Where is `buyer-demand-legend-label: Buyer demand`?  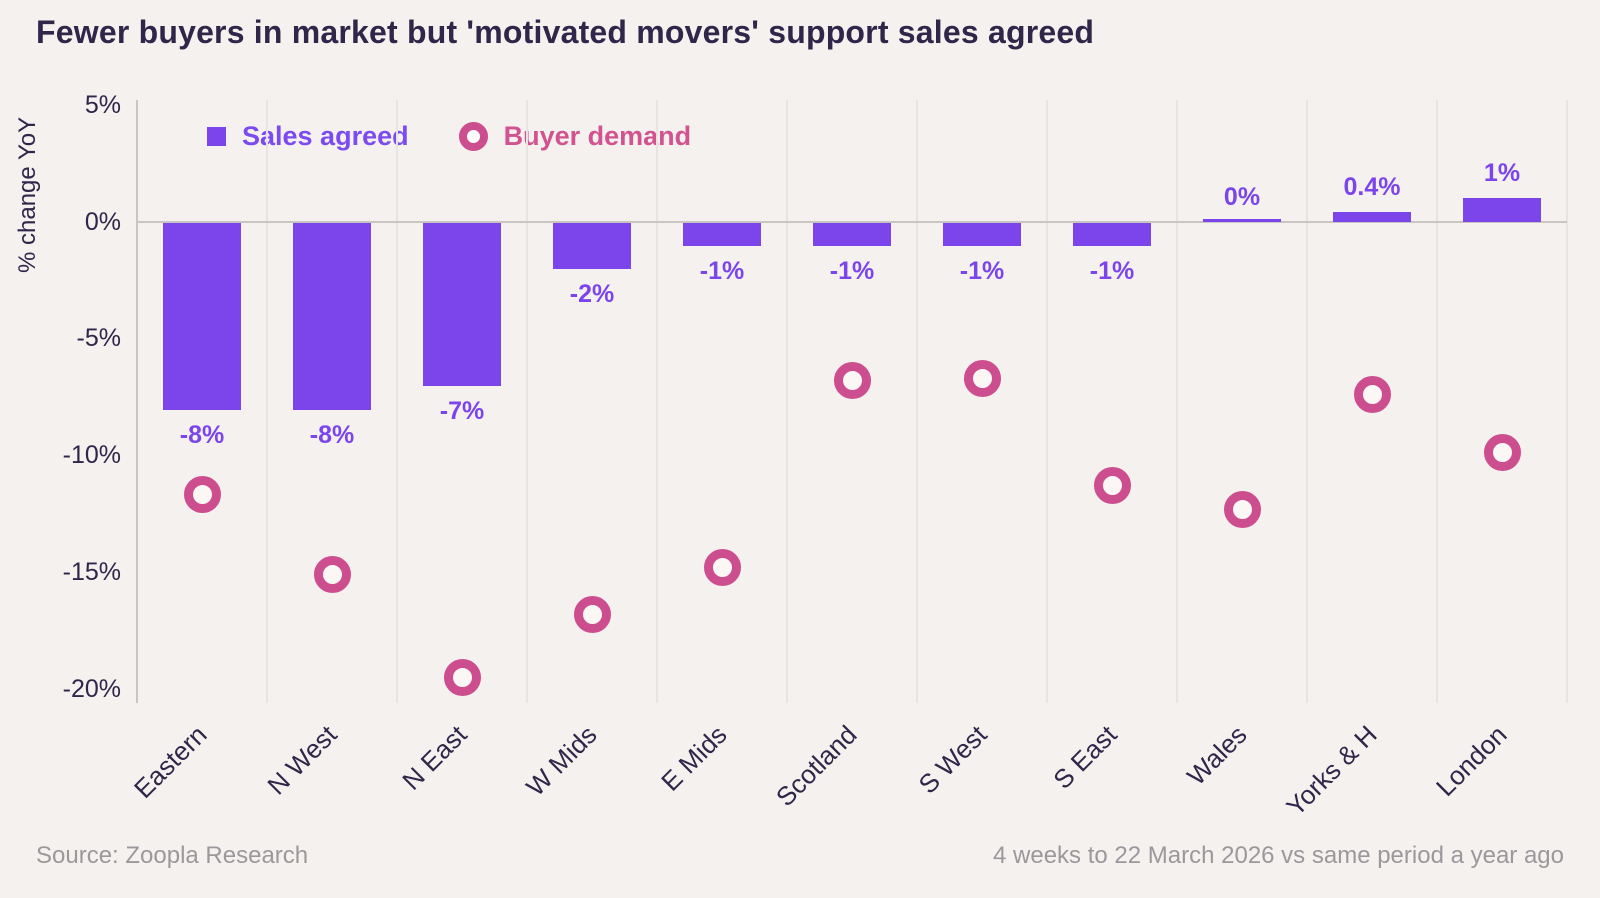
buyer-demand-legend-label: Buyer demand is located at coordinates (597, 135).